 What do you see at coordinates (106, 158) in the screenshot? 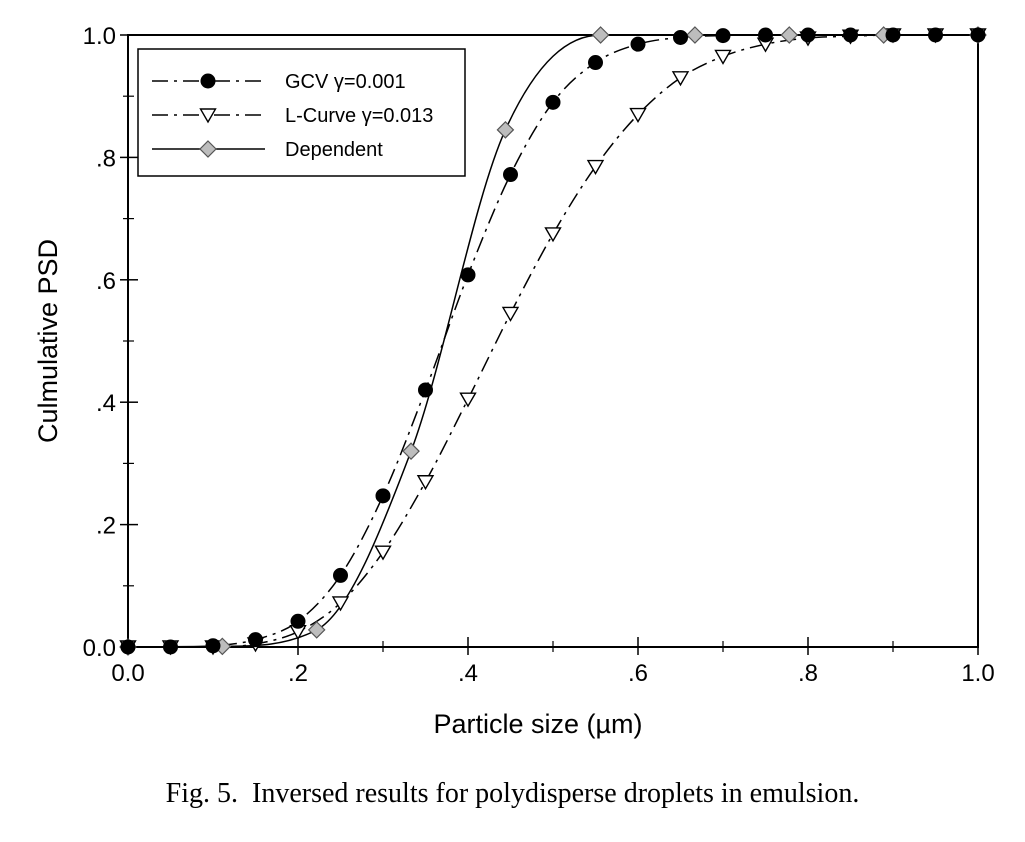
I see `y-tick-label: .8` at bounding box center [106, 158].